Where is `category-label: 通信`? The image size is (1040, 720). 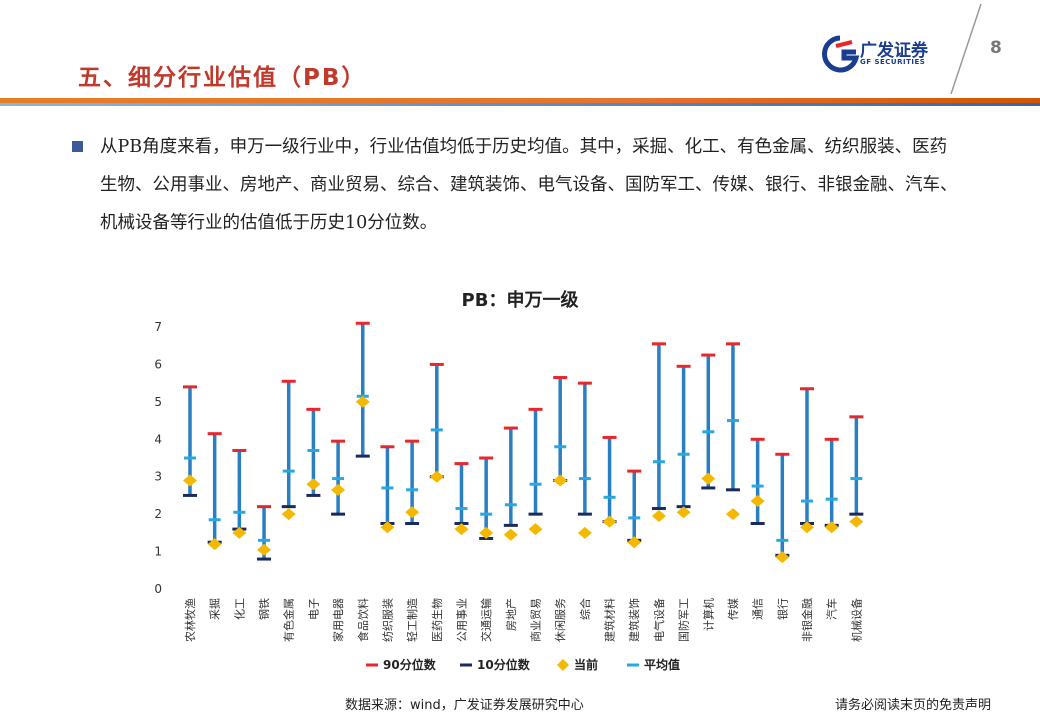 category-label: 通信 is located at coordinates (758, 609).